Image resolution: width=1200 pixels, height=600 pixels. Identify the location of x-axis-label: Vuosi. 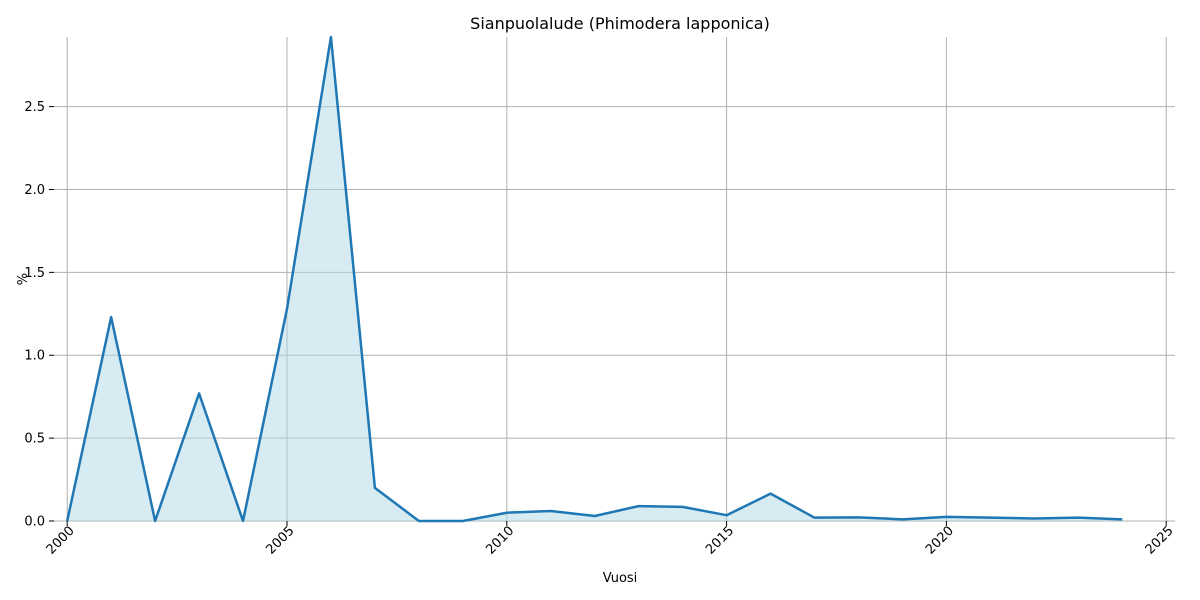
(620, 578).